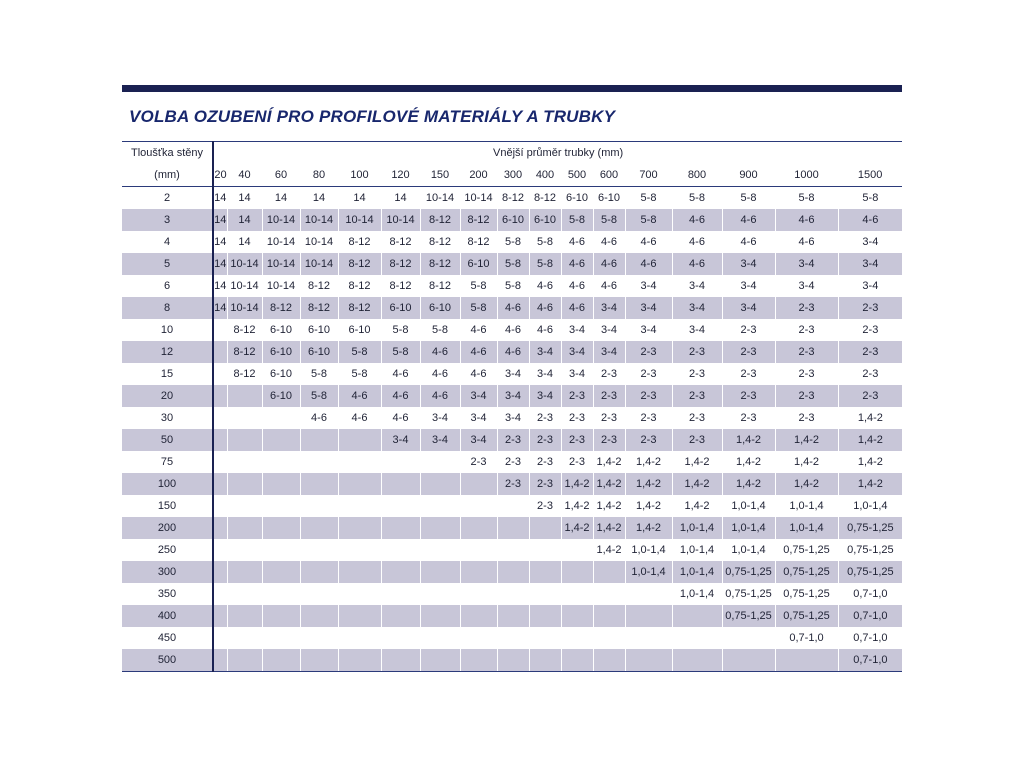 Image resolution: width=1024 pixels, height=768 pixels. I want to click on diameter-column-header: 500, so click(577, 175).